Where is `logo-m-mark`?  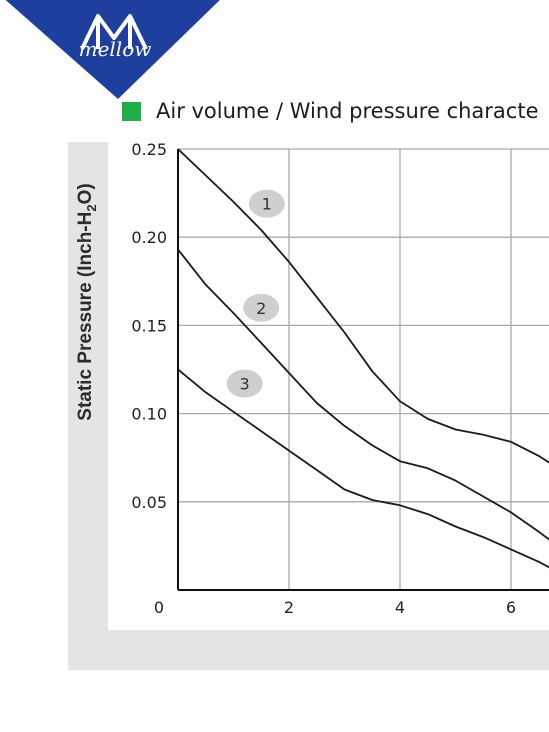 logo-m-mark is located at coordinates (114, 32).